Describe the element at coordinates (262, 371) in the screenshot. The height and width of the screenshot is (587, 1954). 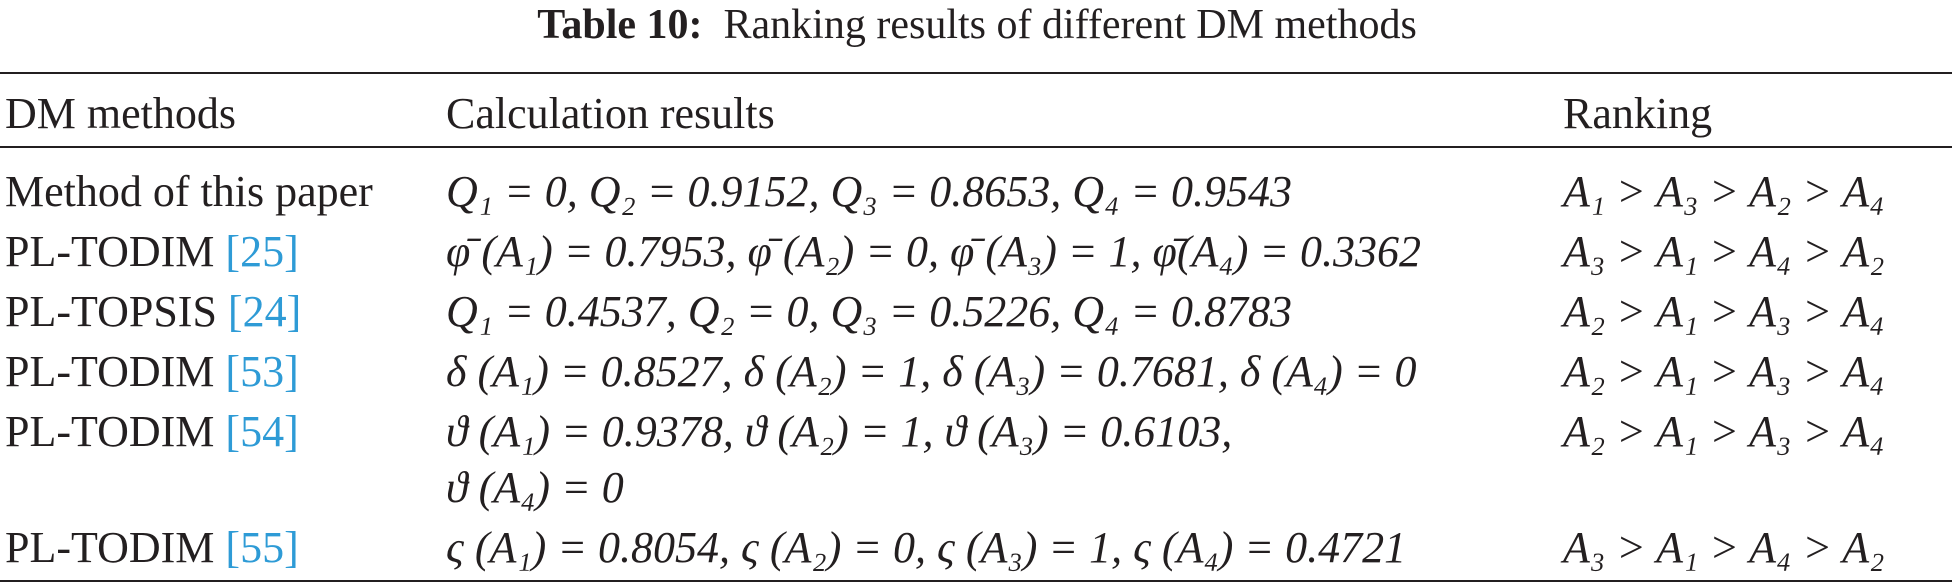
I see `citation: [53]` at that location.